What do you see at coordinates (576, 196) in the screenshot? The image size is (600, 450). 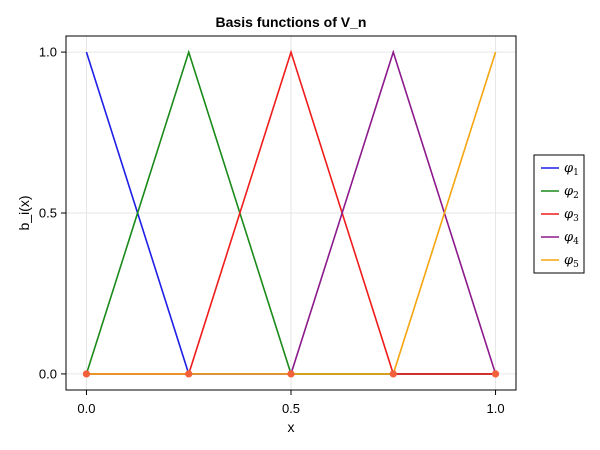 I see `legend-subscript-2: 2` at bounding box center [576, 196].